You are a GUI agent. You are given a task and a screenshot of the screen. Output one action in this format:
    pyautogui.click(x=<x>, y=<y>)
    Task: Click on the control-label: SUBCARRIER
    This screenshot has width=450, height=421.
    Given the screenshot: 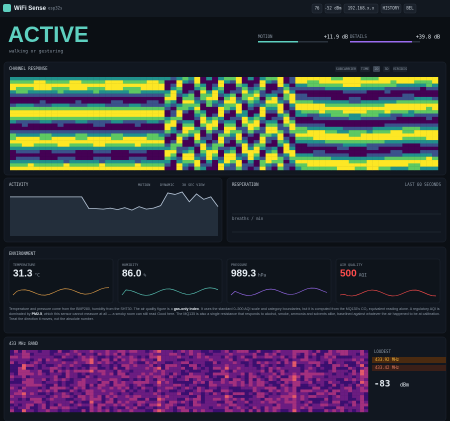 What is the action you would take?
    pyautogui.click(x=346, y=69)
    